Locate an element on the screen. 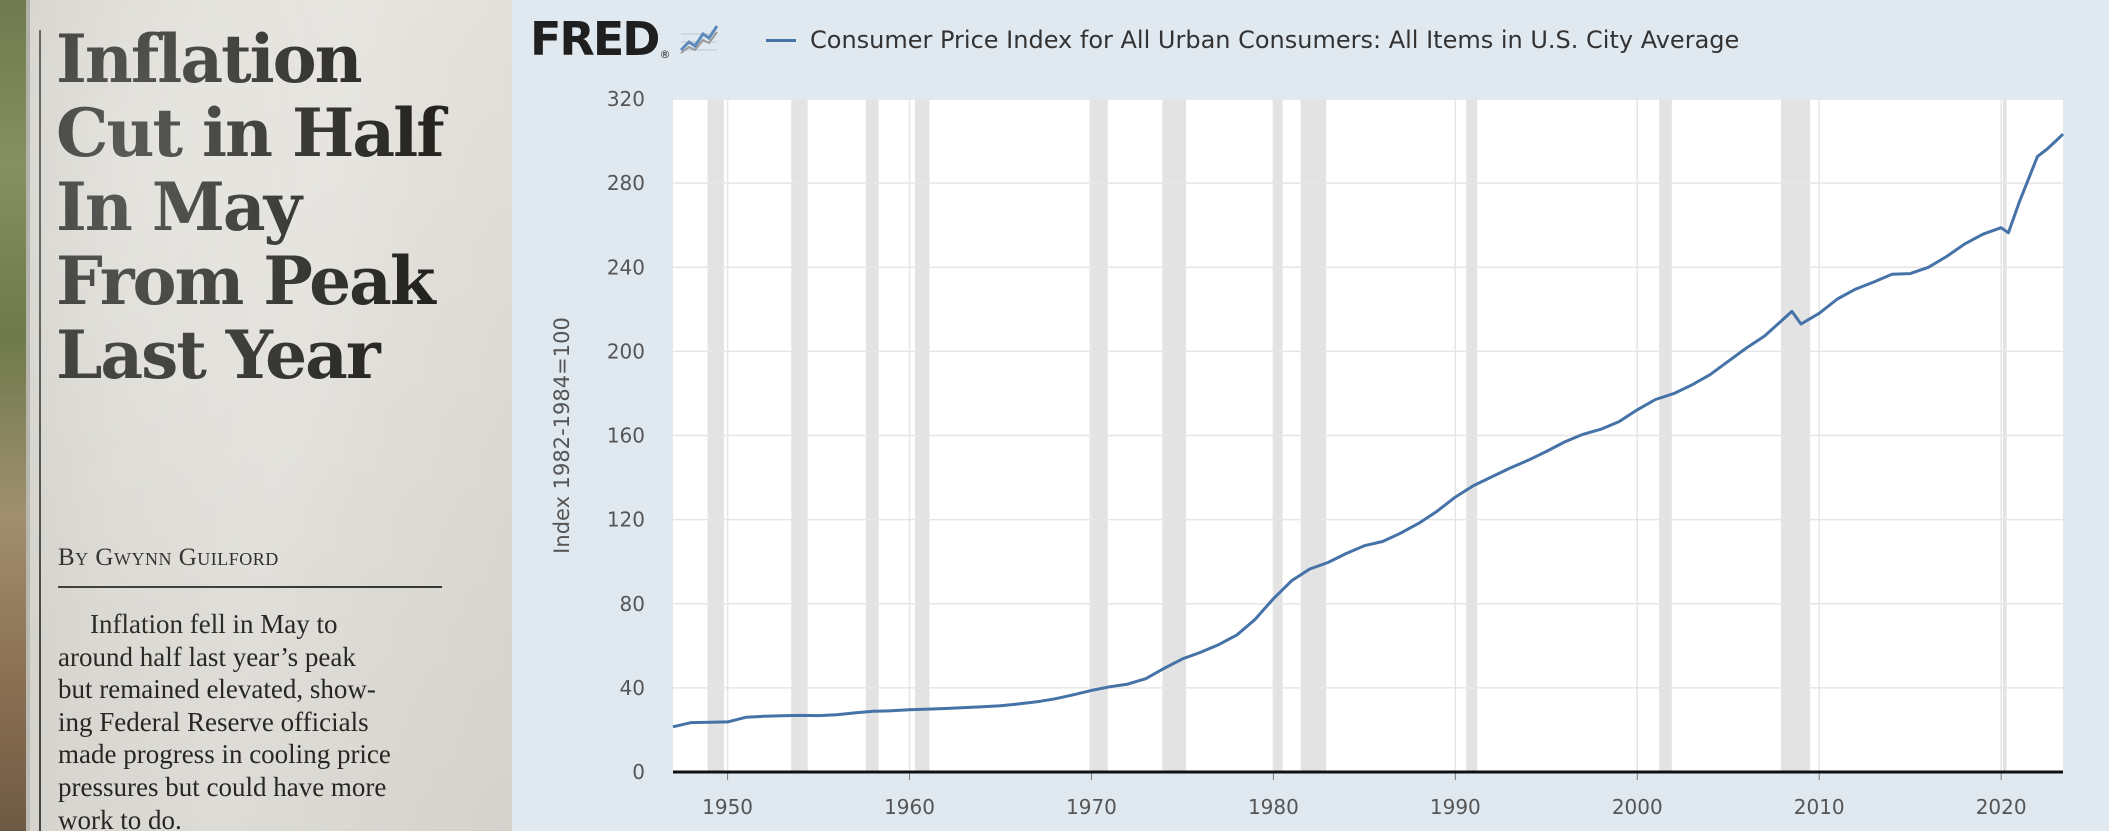 The image size is (2109, 831). x-tick-label: 2000 is located at coordinates (1637, 807).